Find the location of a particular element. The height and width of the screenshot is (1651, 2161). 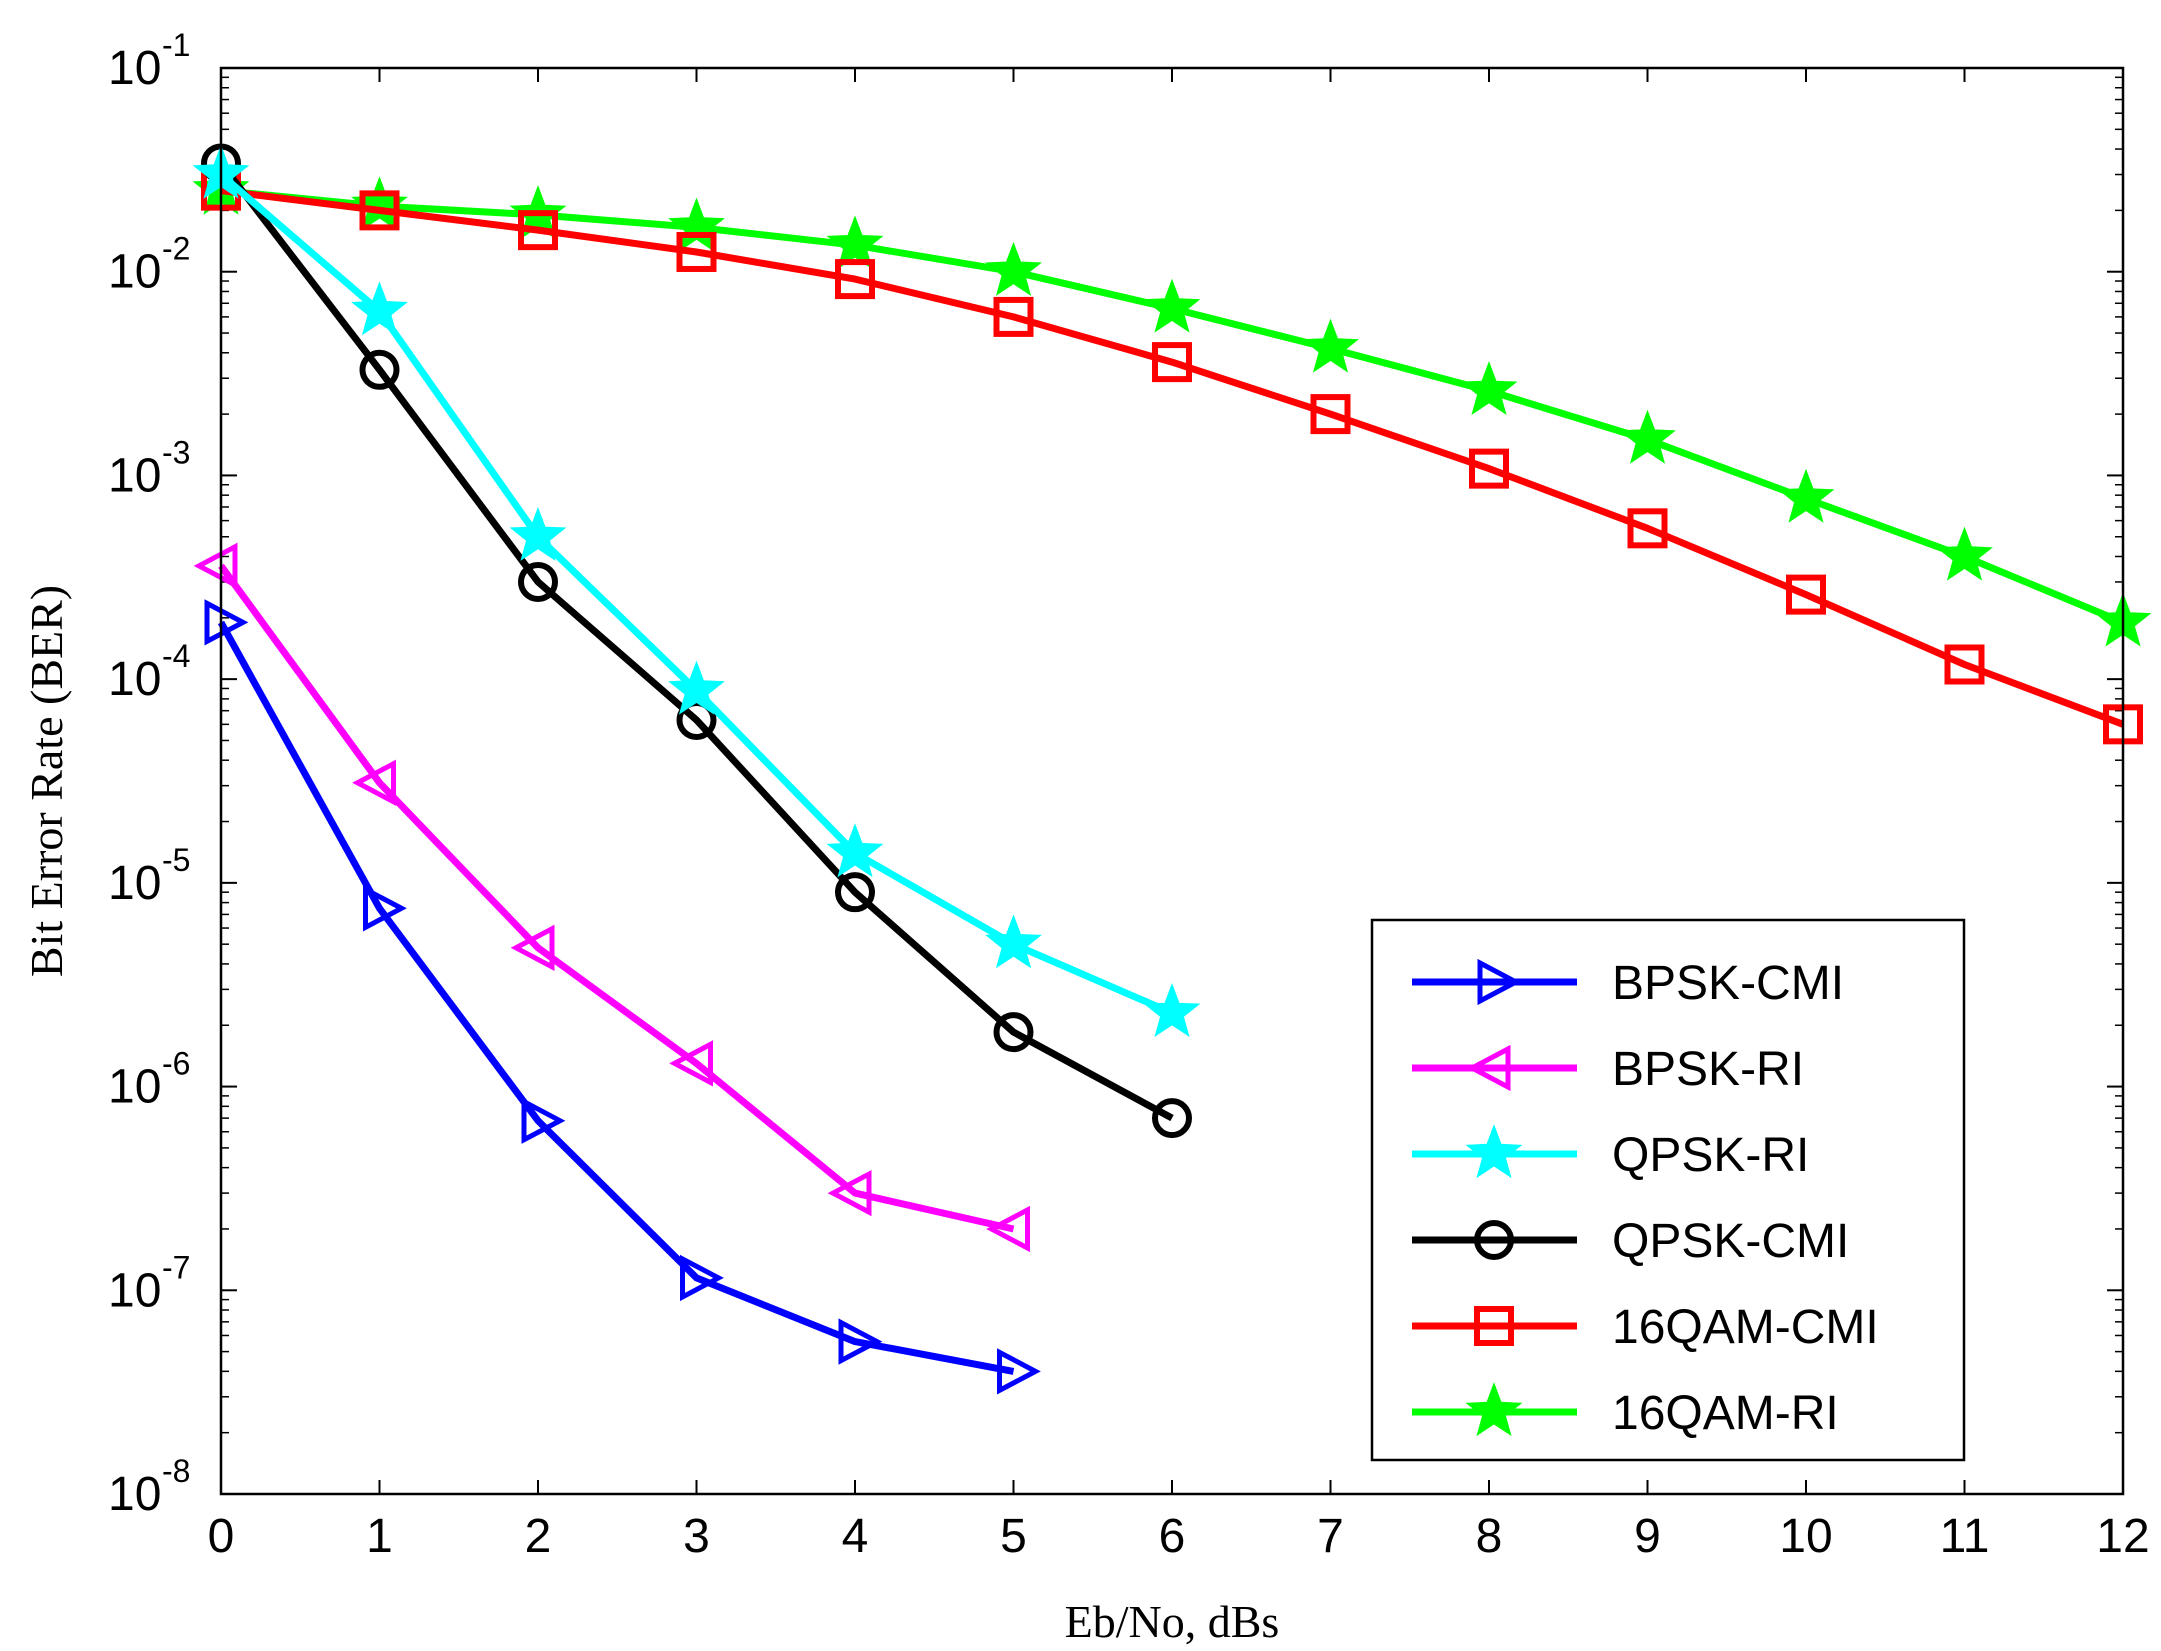

legend-marker-16qam-ri is located at coordinates (1494, 1409).